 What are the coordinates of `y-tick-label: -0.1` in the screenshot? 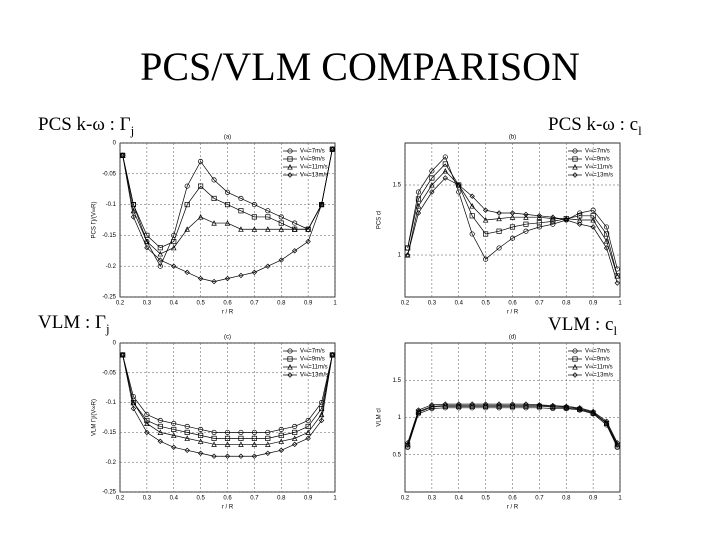 It's located at (111, 403).